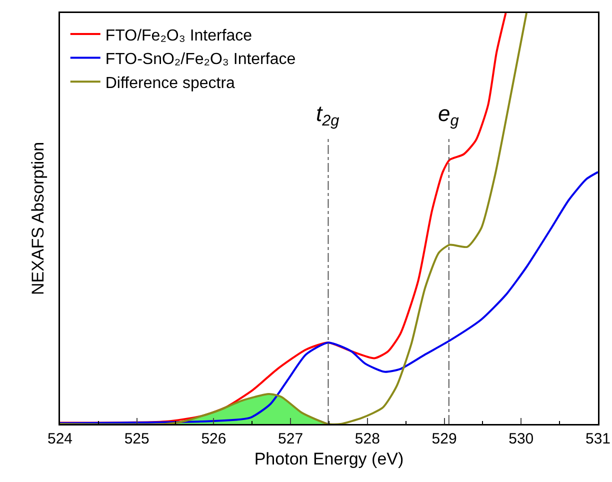 The image size is (612, 482). What do you see at coordinates (521, 439) in the screenshot?
I see `x-tick-label: 530` at bounding box center [521, 439].